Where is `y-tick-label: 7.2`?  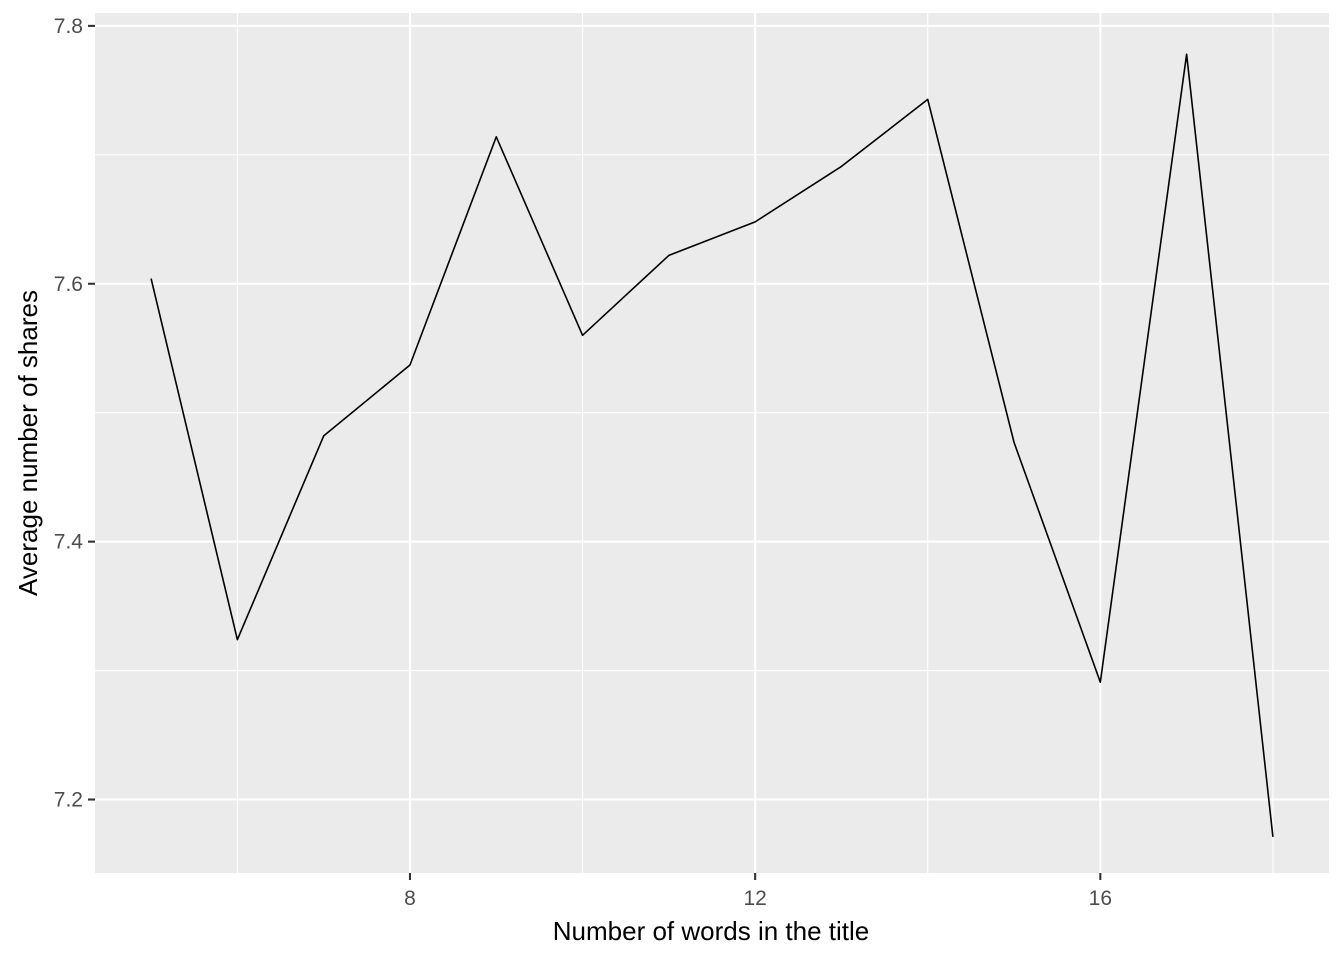 y-tick-label: 7.2 is located at coordinates (68, 800).